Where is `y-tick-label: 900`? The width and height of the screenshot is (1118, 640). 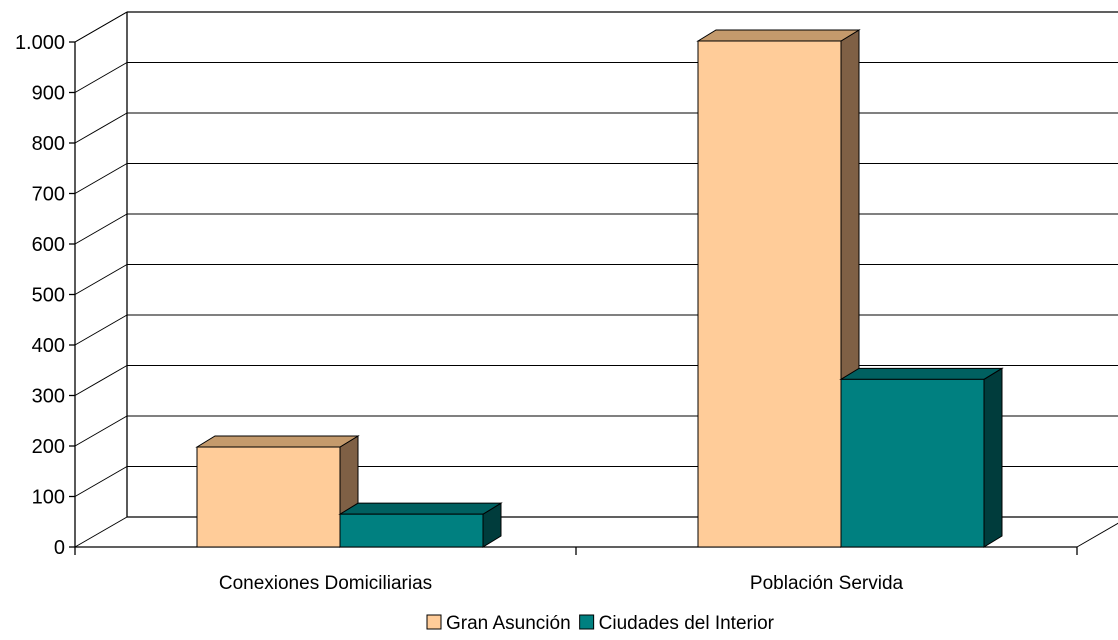
y-tick-label: 900 is located at coordinates (48, 94).